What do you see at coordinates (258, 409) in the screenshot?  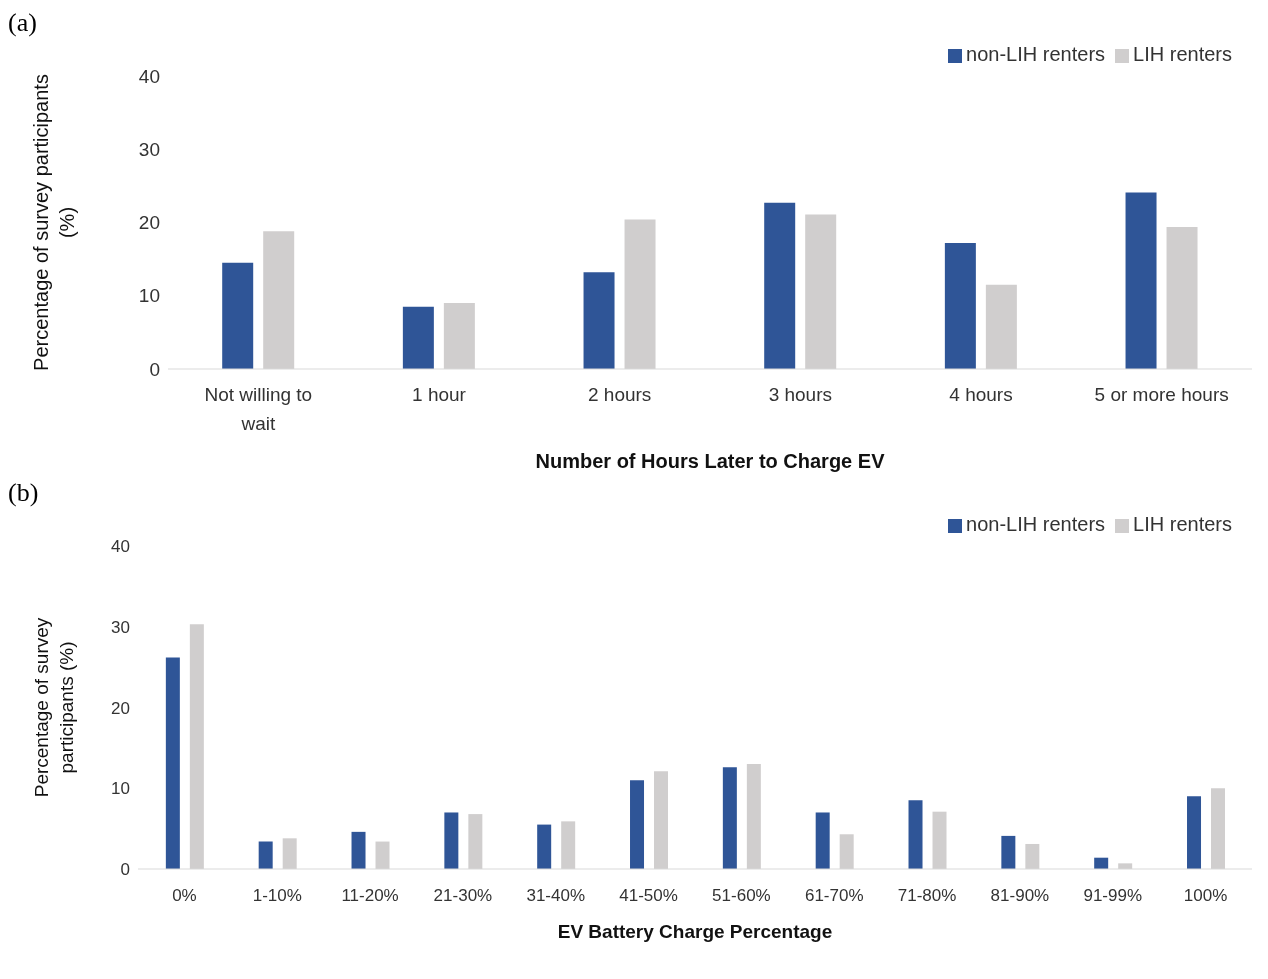 I see `x-tick-label: Not willing to wait` at bounding box center [258, 409].